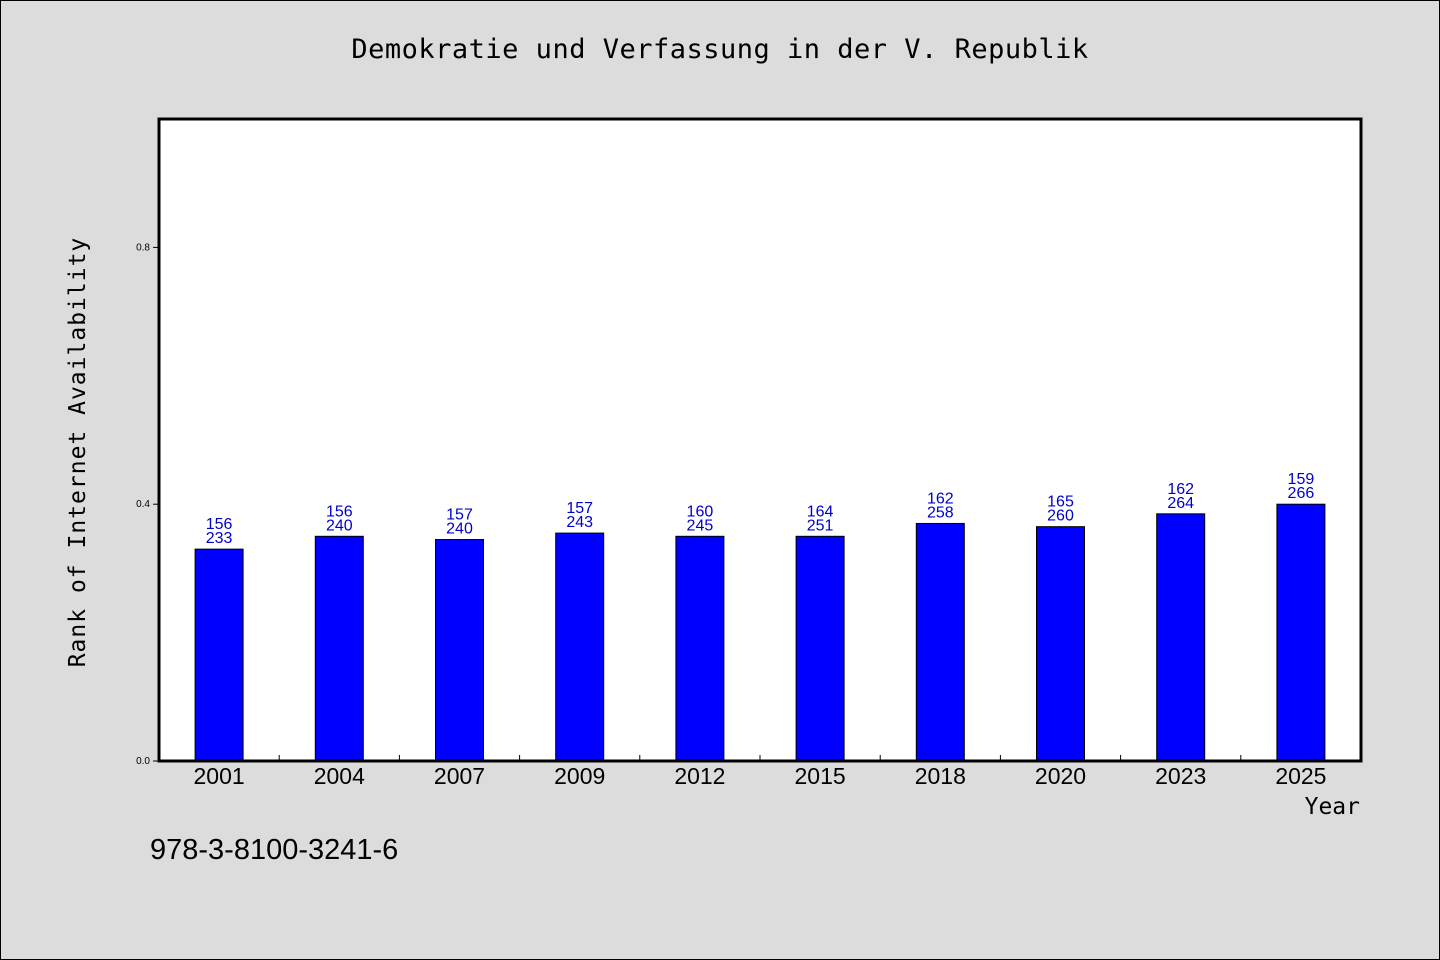 This screenshot has width=1440, height=960. Describe the element at coordinates (940, 642) in the screenshot. I see `bar-2018` at that location.